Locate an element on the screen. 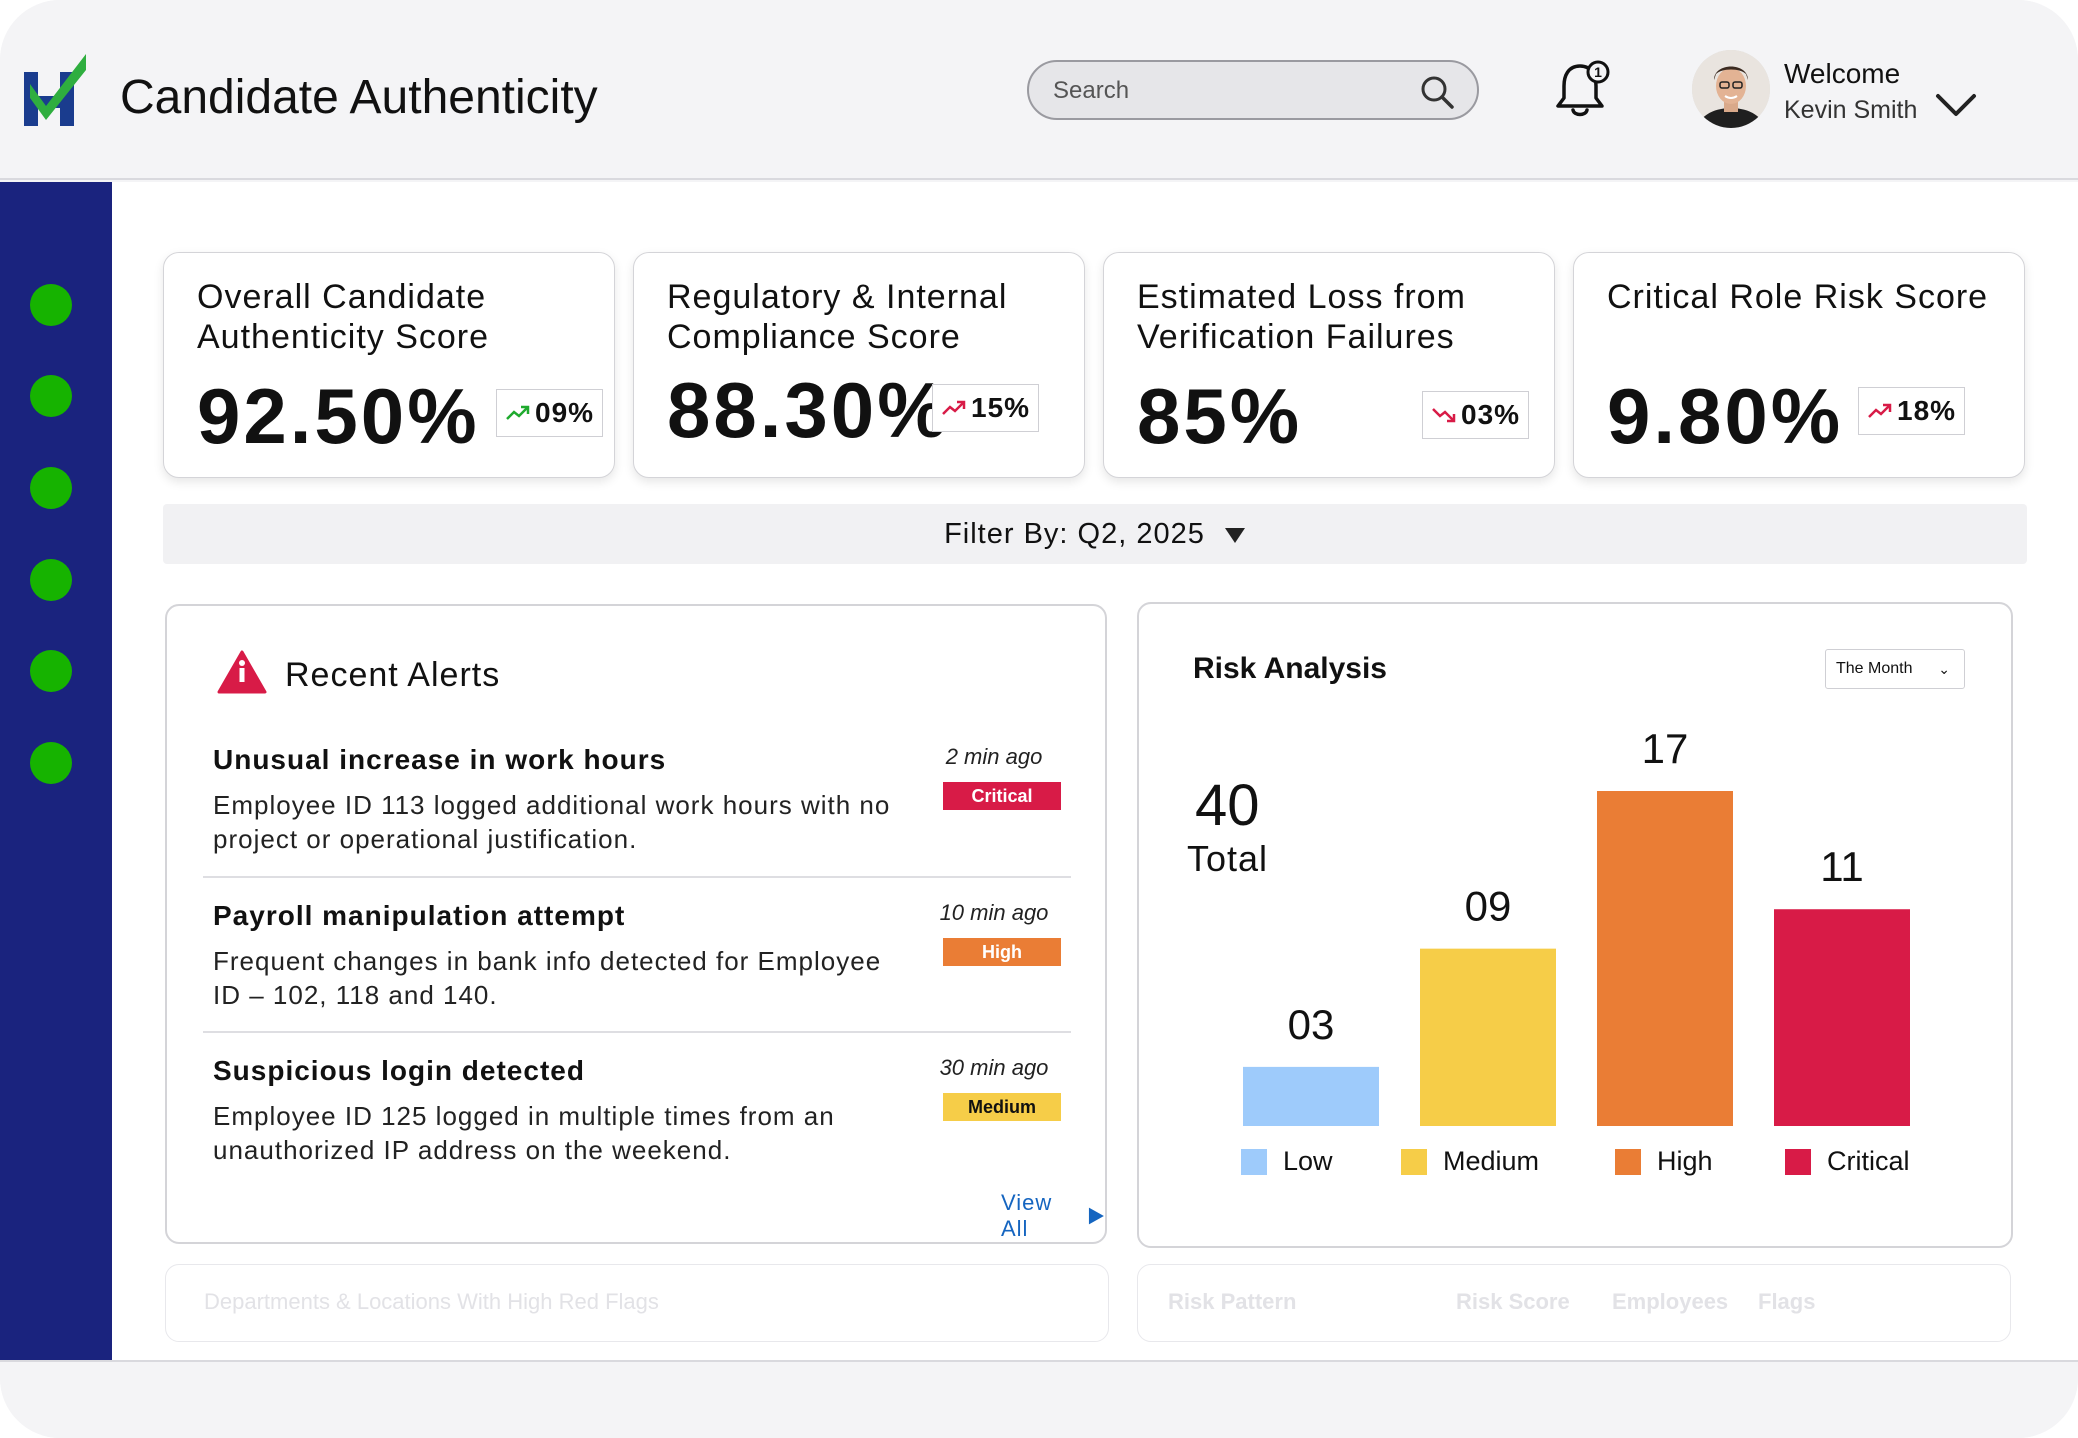  alerts-title: Recent Alerts is located at coordinates (393, 675).